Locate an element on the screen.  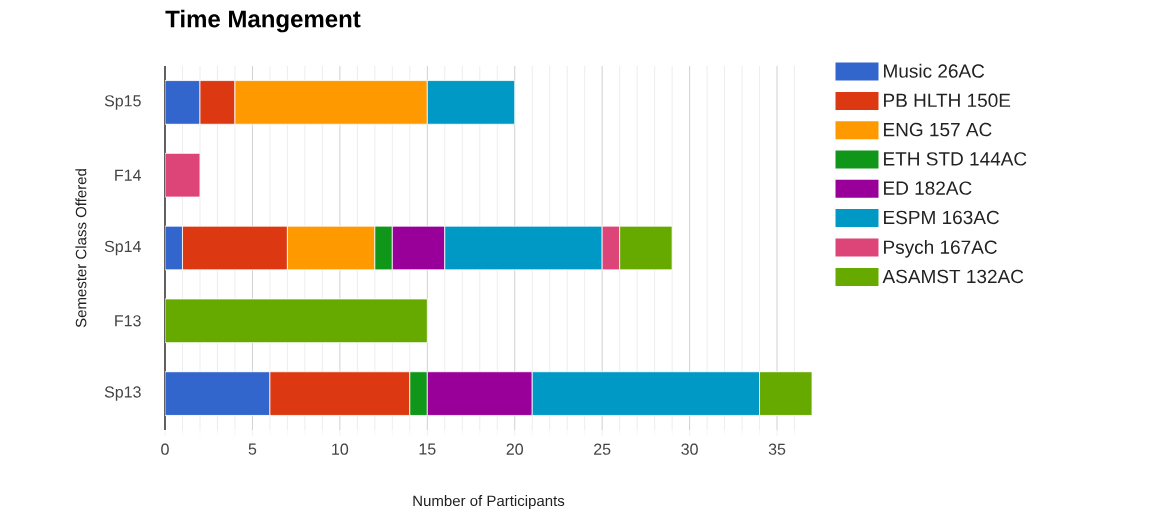
y-tick-label: F13 is located at coordinates (128, 321).